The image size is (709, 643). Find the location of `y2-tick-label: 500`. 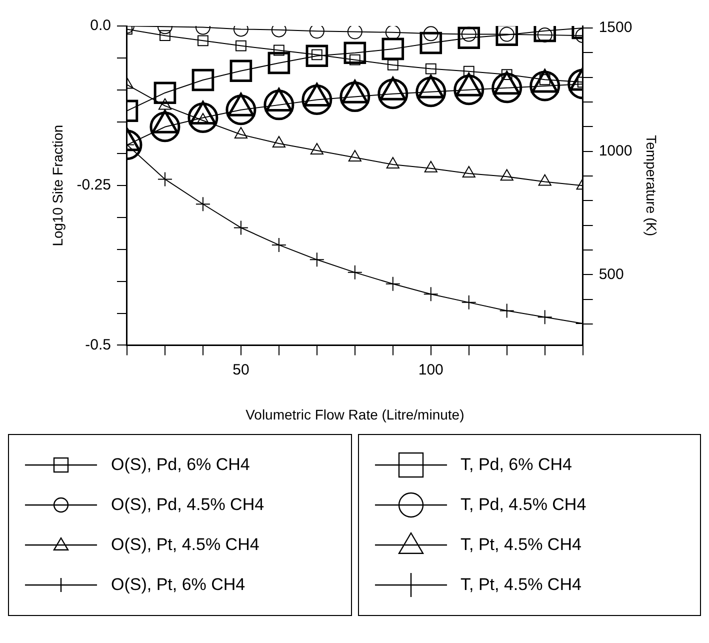

y2-tick-label: 500 is located at coordinates (611, 274).